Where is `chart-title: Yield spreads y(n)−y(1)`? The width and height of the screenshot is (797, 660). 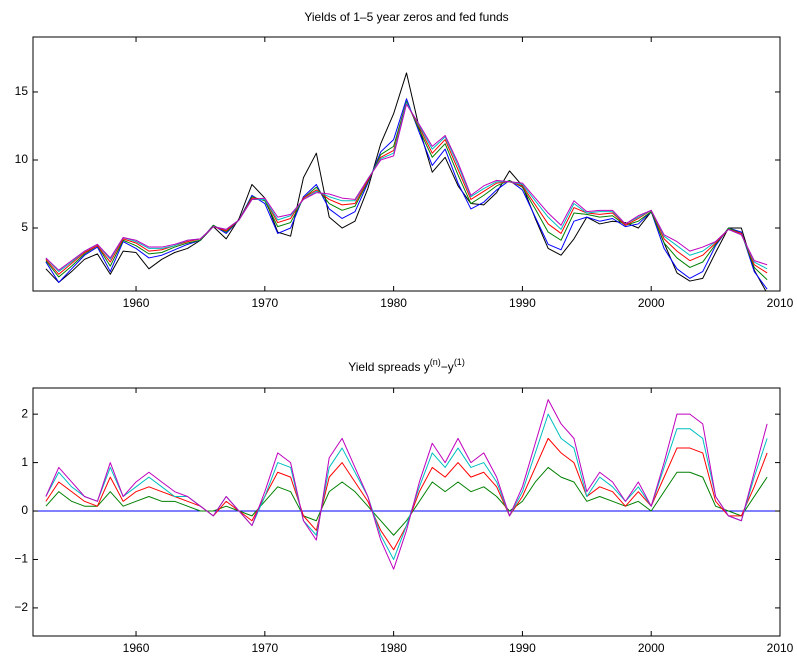
chart-title: Yield spreads y(n)−y(1) is located at coordinates (406, 365).